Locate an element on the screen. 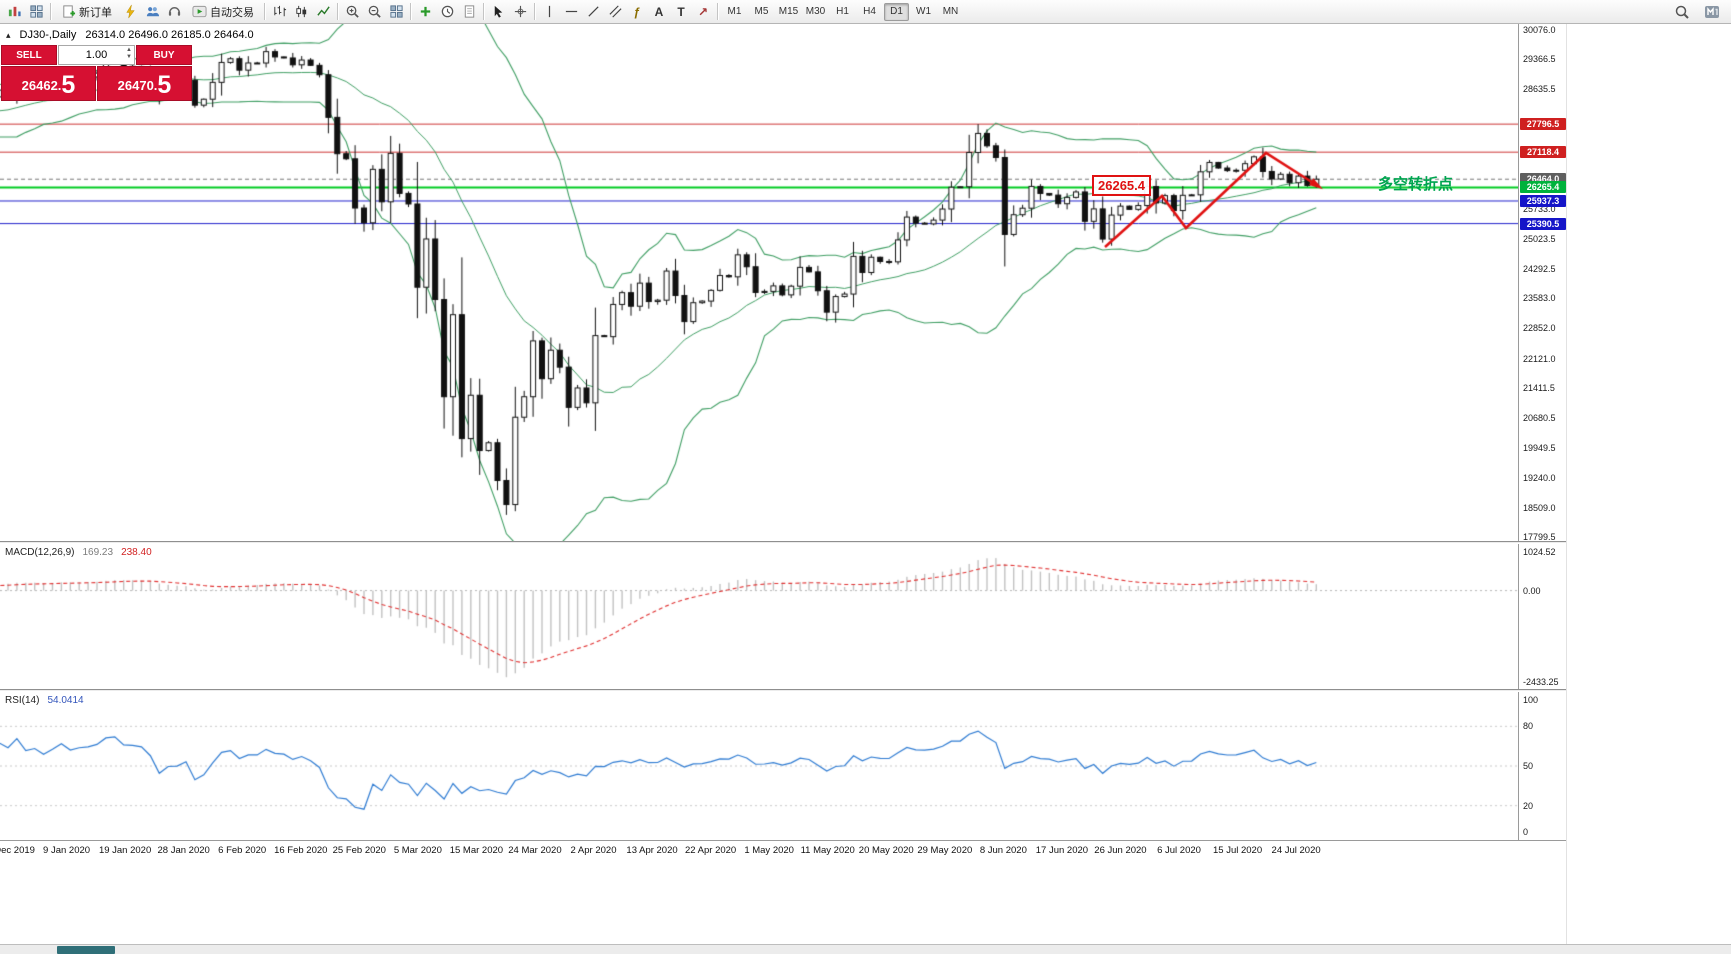  sell-price-big: 5 is located at coordinates (68, 85).